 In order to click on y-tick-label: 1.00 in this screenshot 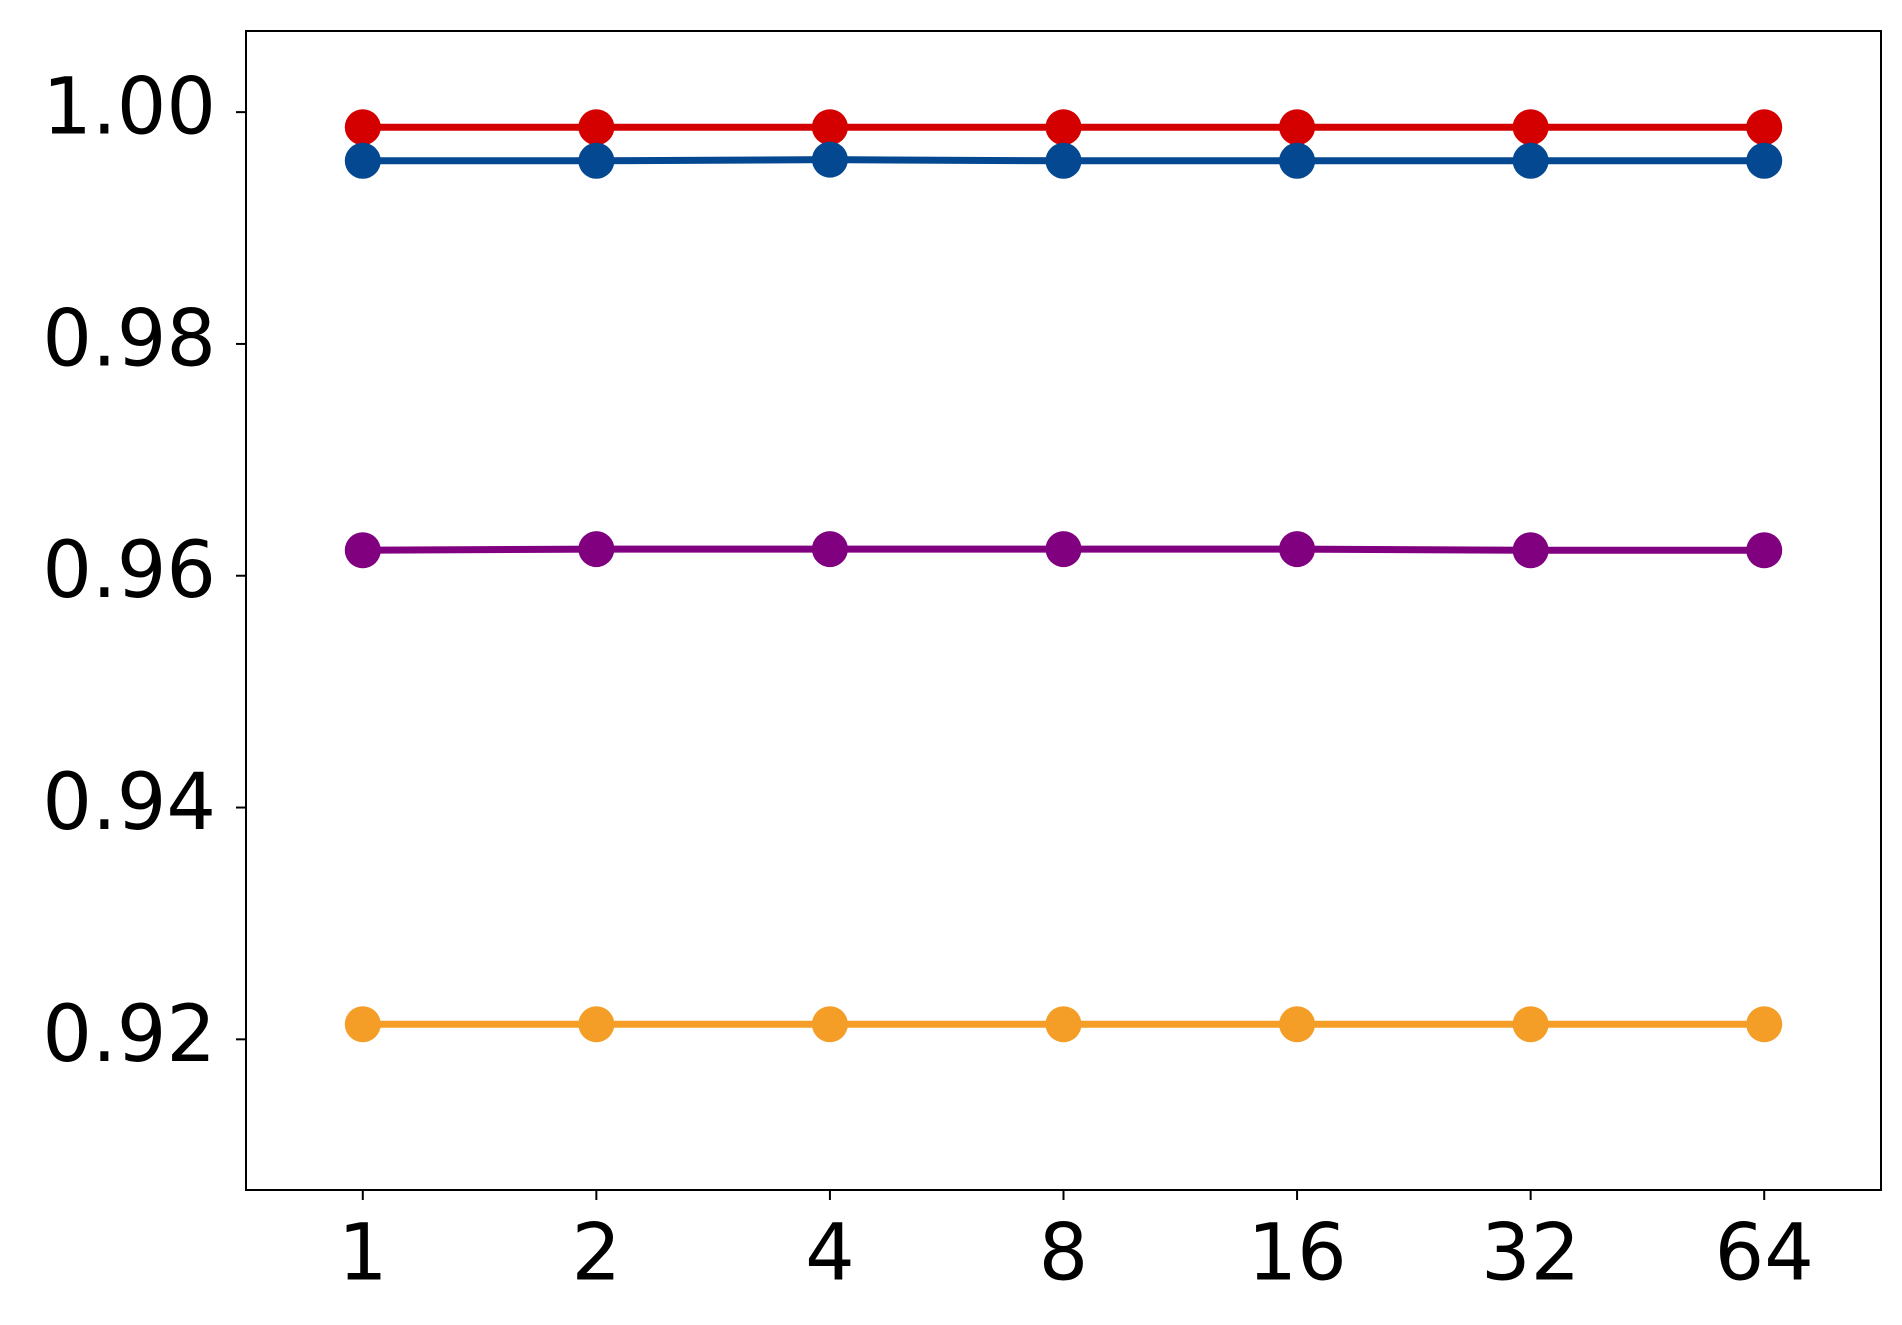, I will do `click(129, 108)`.